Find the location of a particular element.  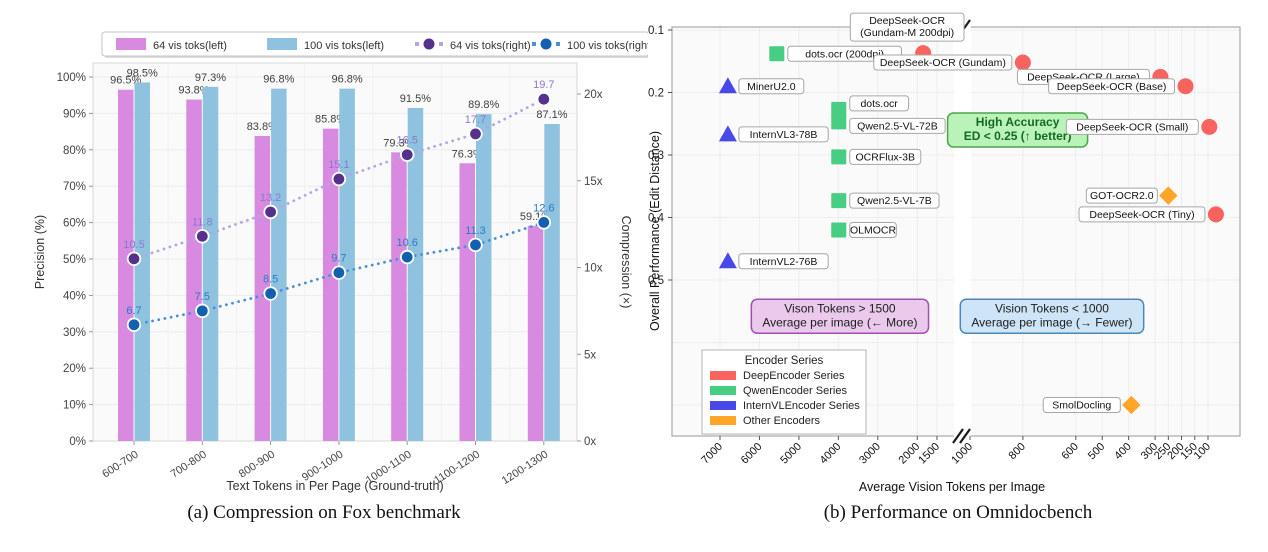

bar-value-label: 93.8% is located at coordinates (193, 91).